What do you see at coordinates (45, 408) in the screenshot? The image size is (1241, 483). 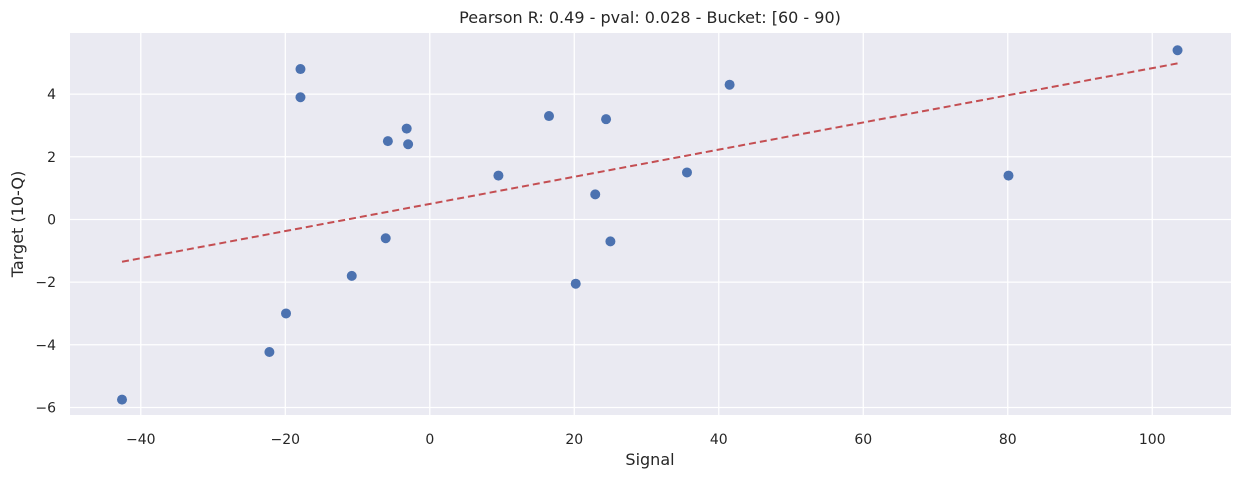 I see `y-tick-label: −6` at bounding box center [45, 408].